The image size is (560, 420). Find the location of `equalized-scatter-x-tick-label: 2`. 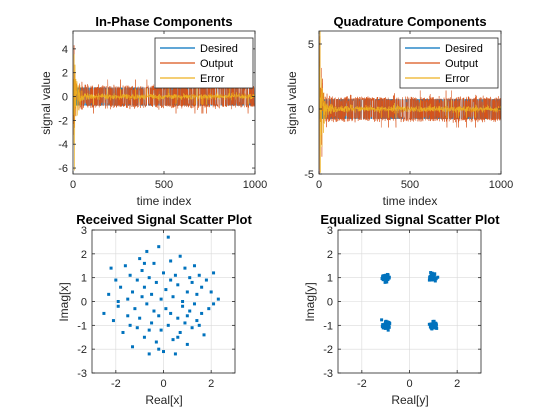

equalized-scatter-x-tick-label: 2 is located at coordinates (457, 384).